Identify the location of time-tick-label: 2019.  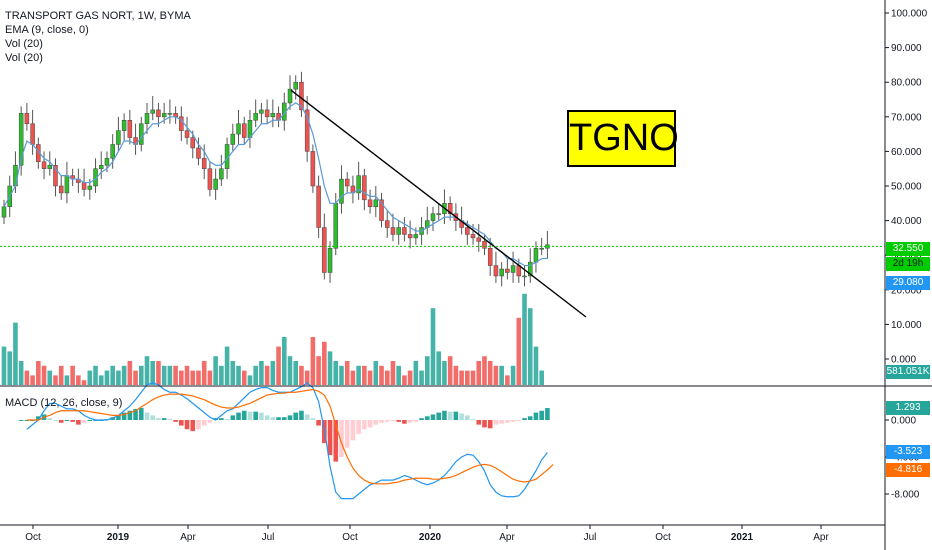
(118, 537).